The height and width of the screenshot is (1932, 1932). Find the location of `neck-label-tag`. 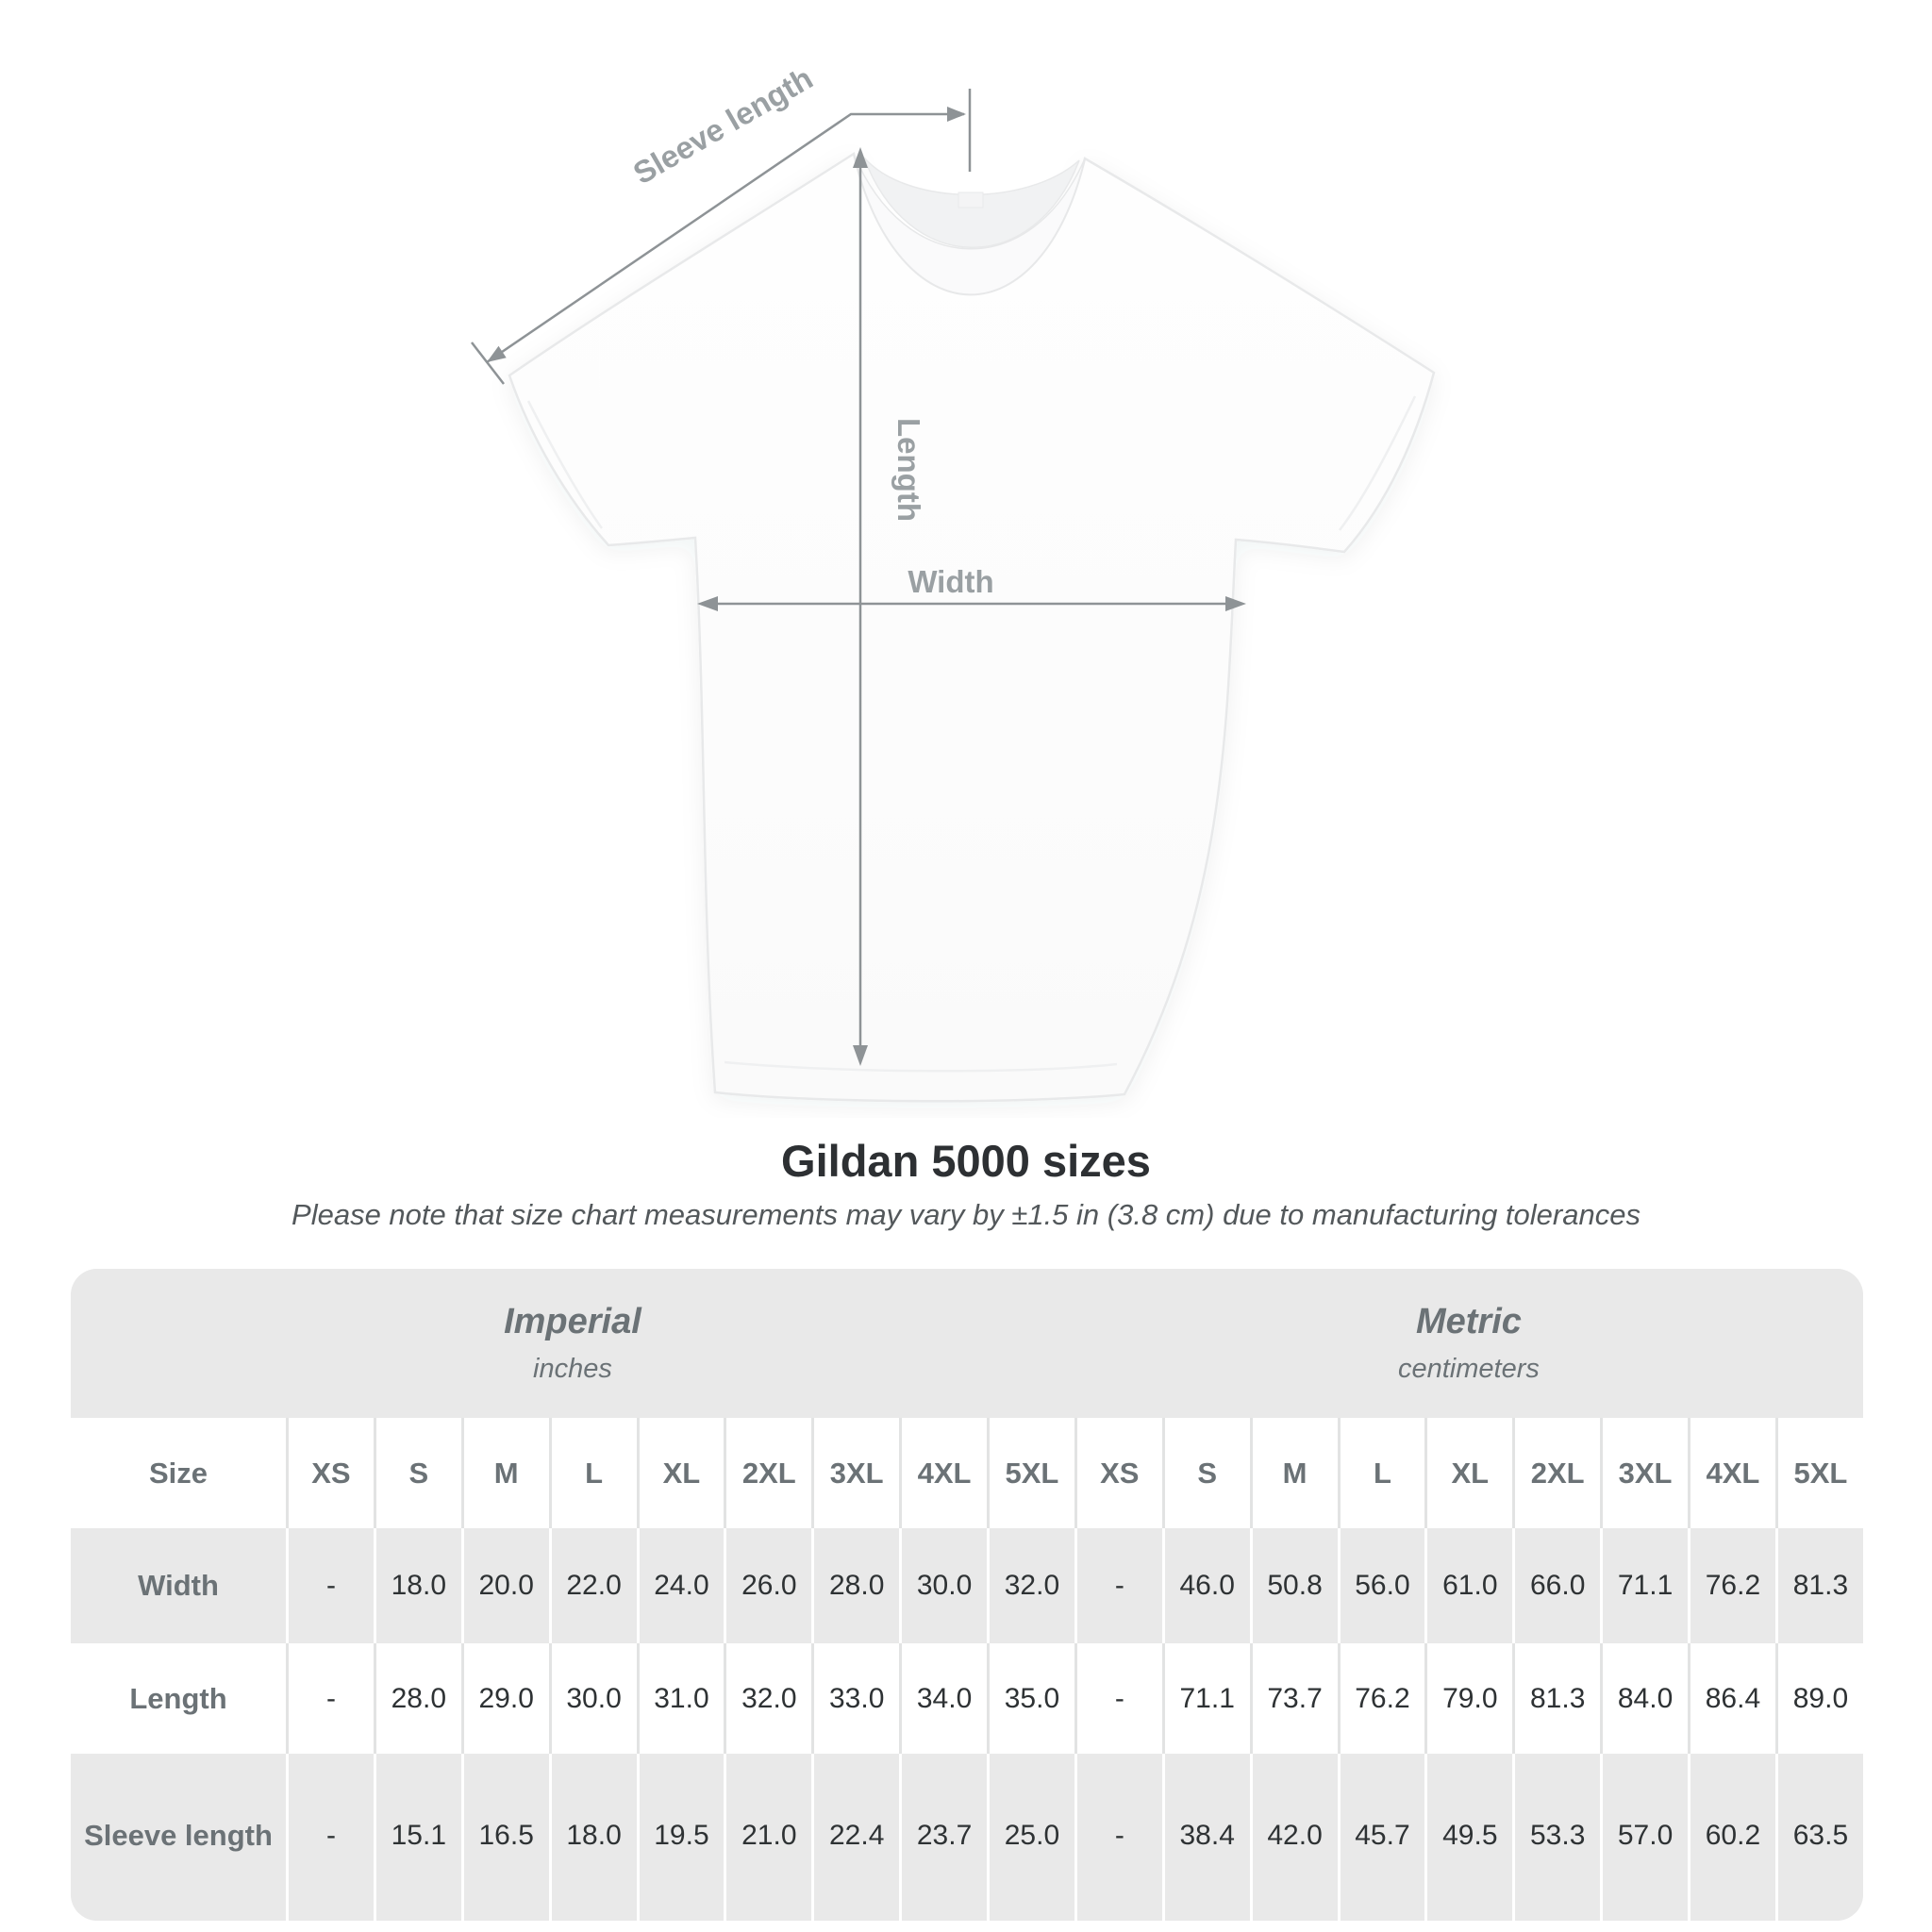

neck-label-tag is located at coordinates (971, 200).